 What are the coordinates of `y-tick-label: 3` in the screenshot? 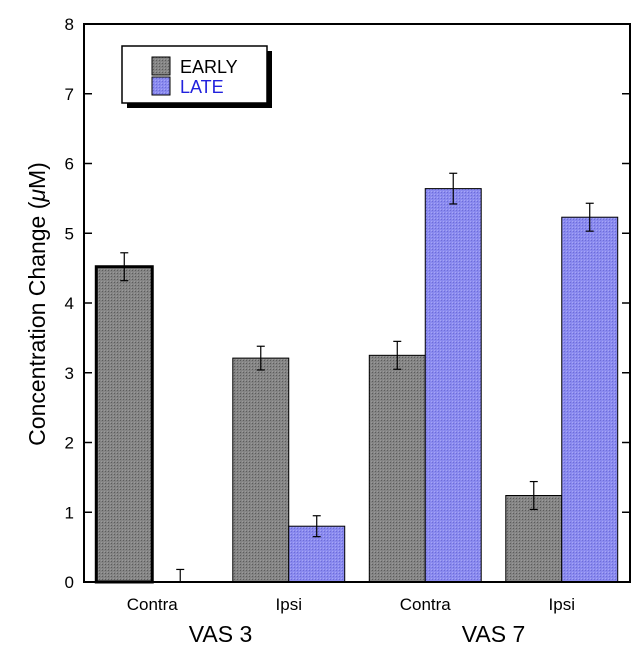 It's located at (69, 373).